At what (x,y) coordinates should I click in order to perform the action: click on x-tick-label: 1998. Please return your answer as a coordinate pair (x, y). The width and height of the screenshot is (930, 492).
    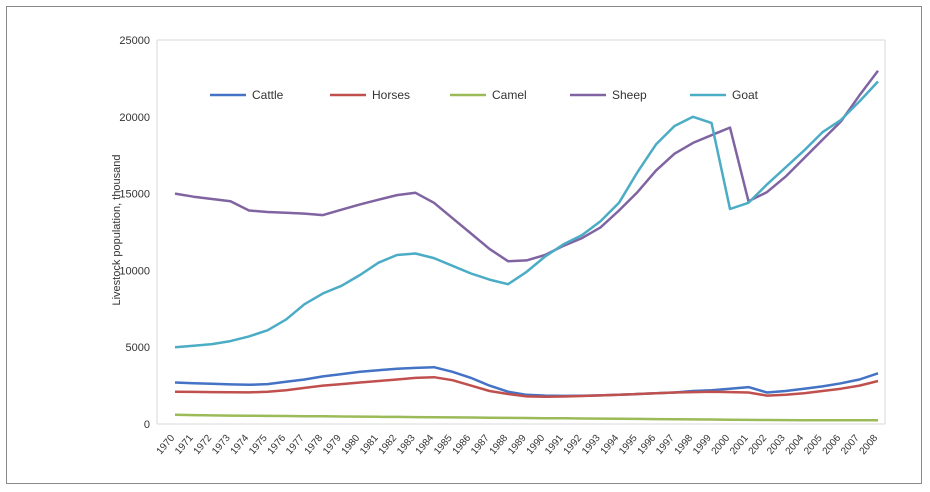
    Looking at the image, I should click on (684, 445).